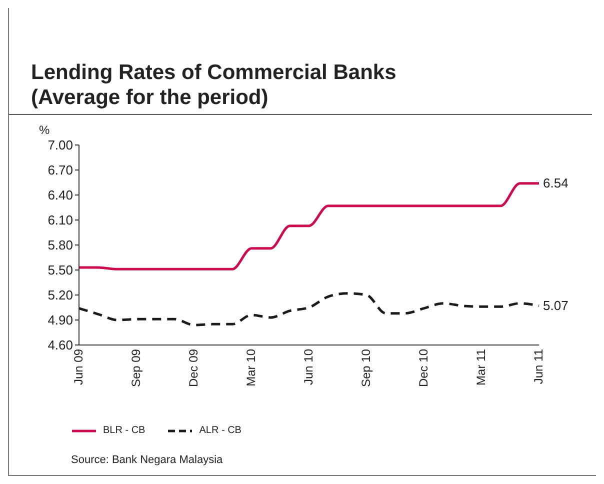 The image size is (604, 484). I want to click on x-tick-label: Jun 11, so click(539, 366).